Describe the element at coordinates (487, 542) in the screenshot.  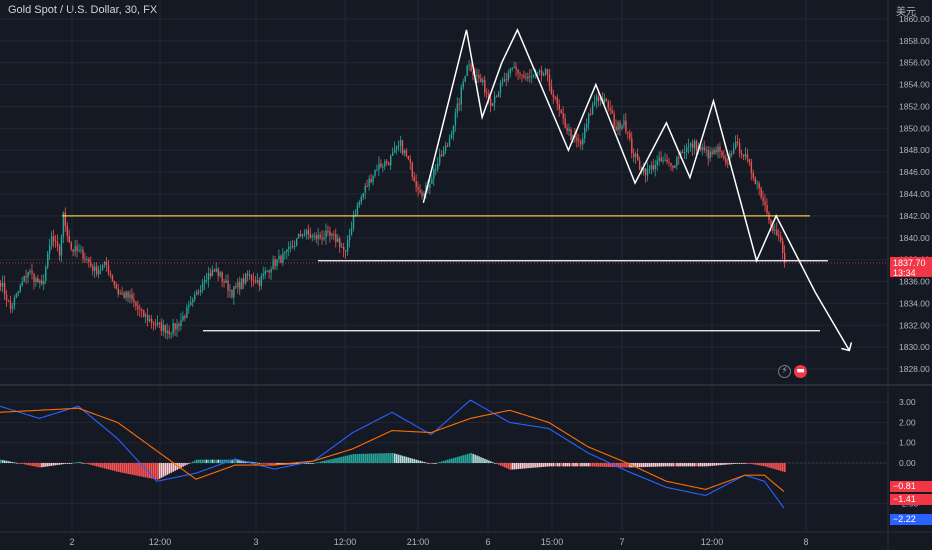
I see `time-tick-label: 6` at that location.